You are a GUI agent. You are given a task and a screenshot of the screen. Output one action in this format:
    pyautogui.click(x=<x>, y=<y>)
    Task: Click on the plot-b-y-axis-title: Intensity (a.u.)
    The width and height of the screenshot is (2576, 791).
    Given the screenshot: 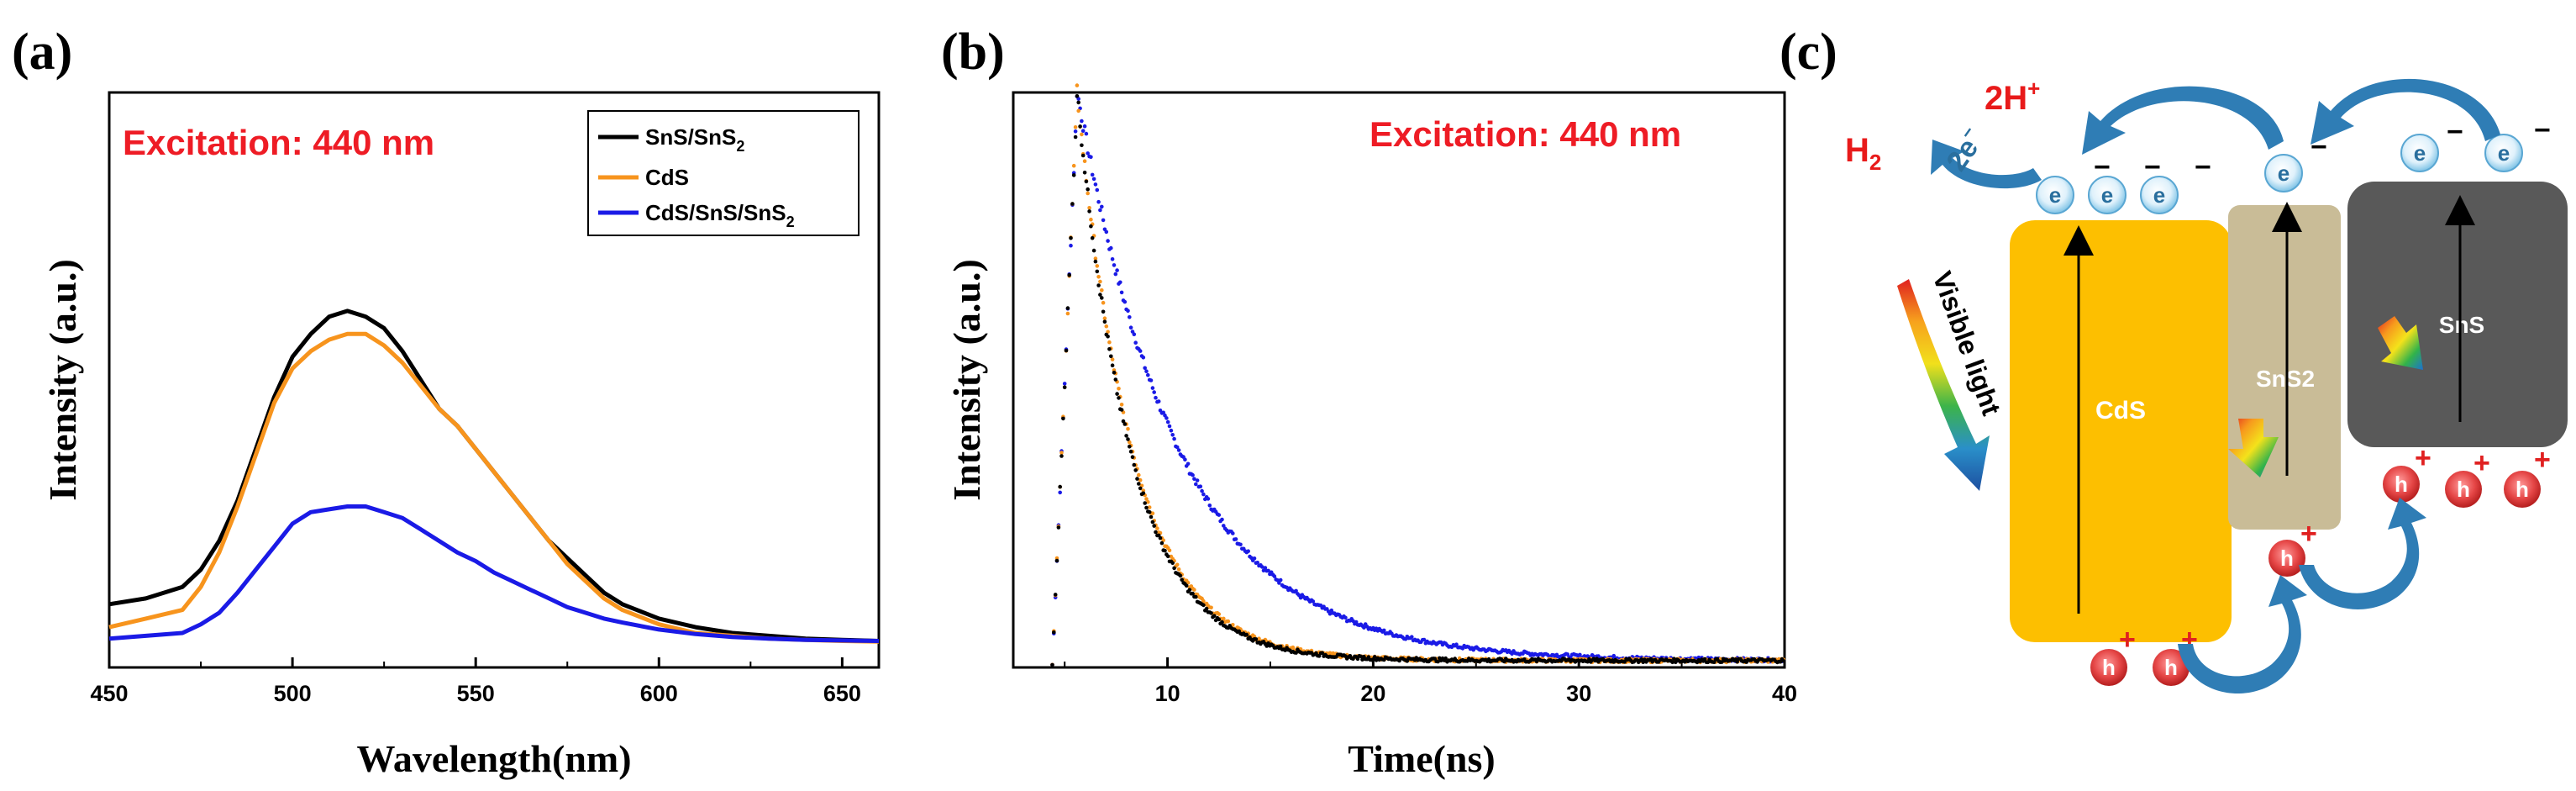 What is the action you would take?
    pyautogui.click(x=966, y=380)
    